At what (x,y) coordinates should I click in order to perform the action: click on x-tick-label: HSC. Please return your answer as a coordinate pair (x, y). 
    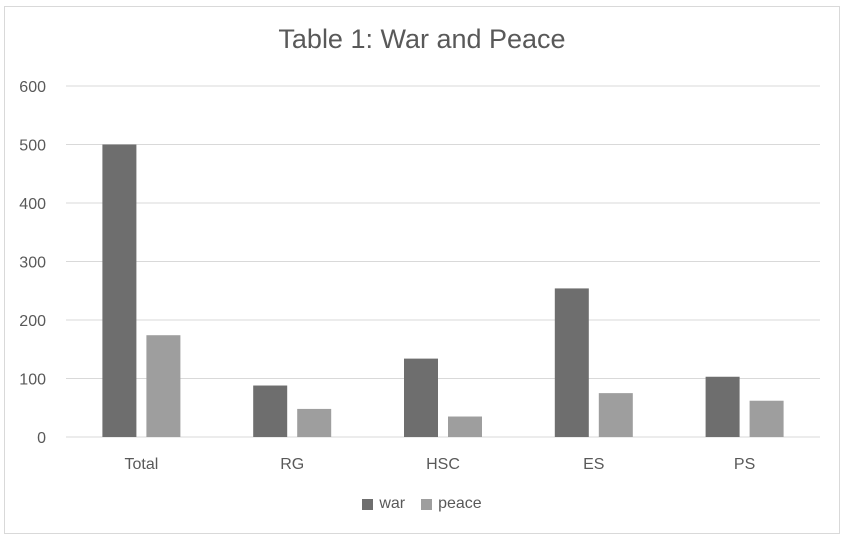
    Looking at the image, I should click on (443, 464).